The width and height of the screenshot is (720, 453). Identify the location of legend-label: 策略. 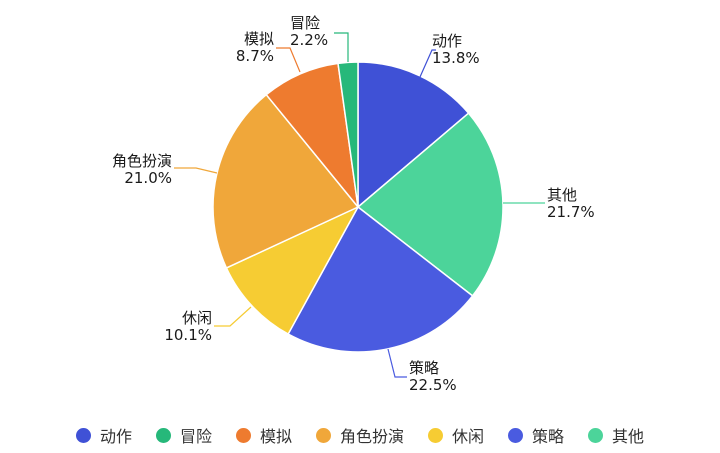
(548, 436).